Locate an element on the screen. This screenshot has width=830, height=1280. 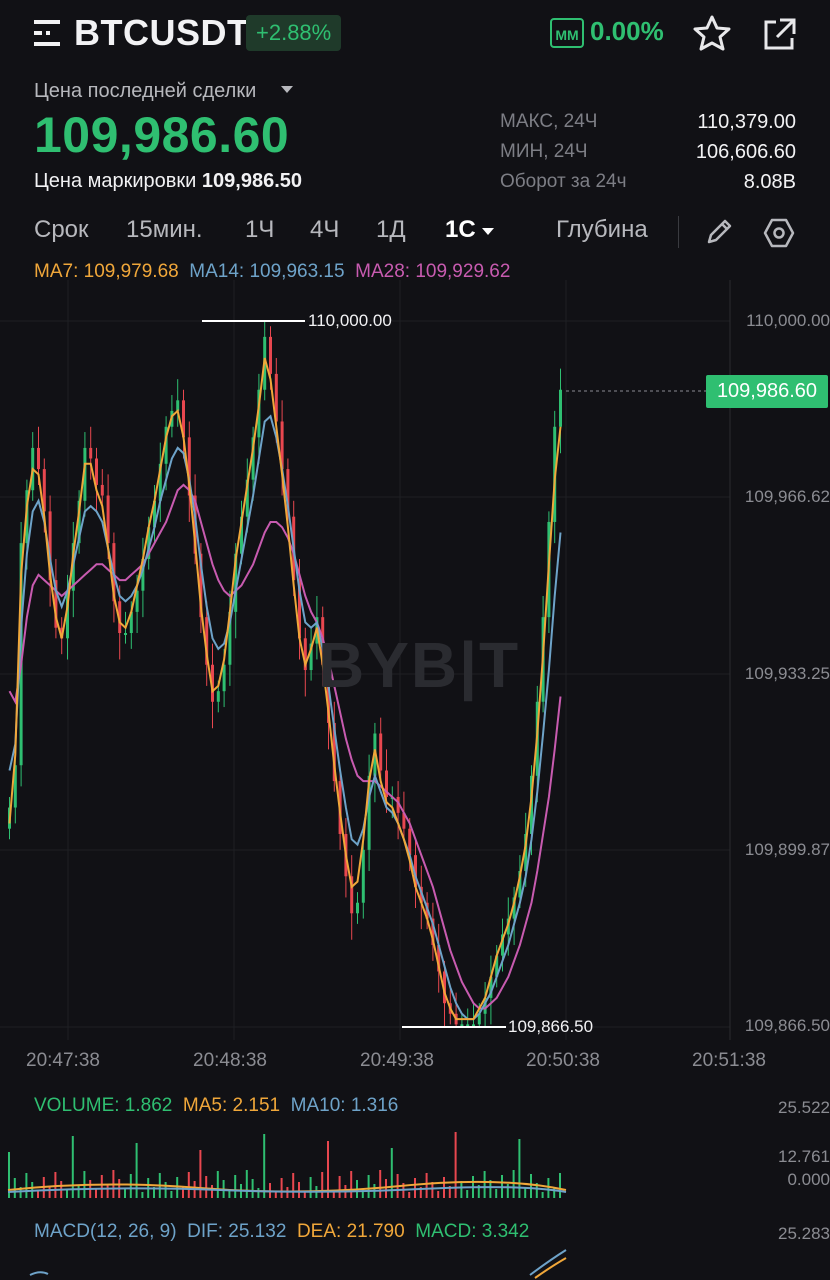
symbol-title: BTCUSDT is located at coordinates (162, 32).